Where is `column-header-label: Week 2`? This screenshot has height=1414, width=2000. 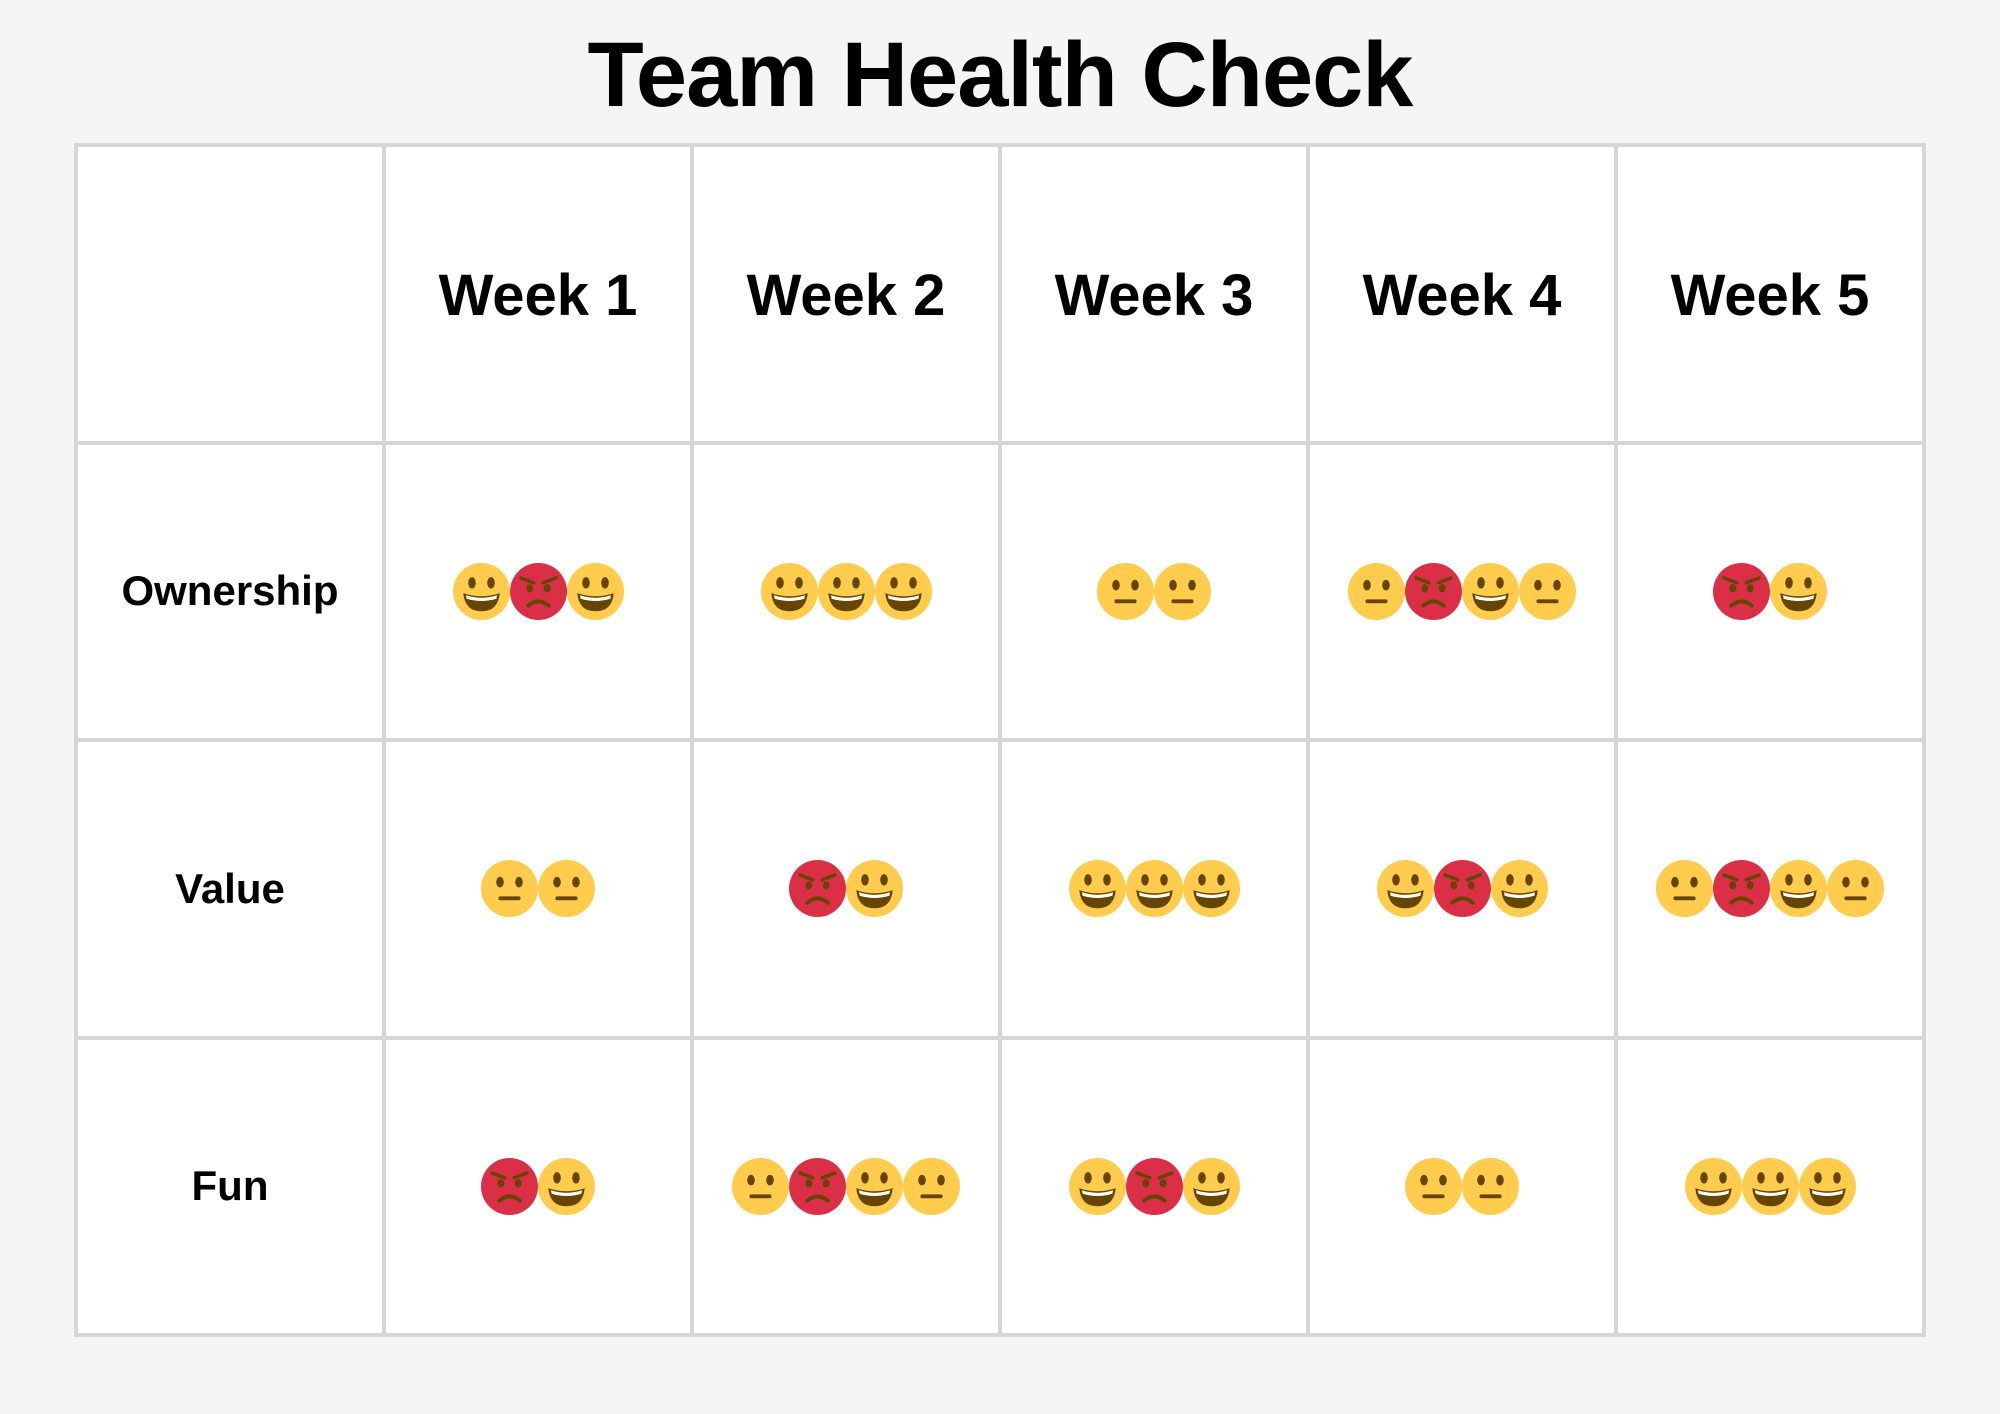
column-header-label: Week 2 is located at coordinates (846, 296).